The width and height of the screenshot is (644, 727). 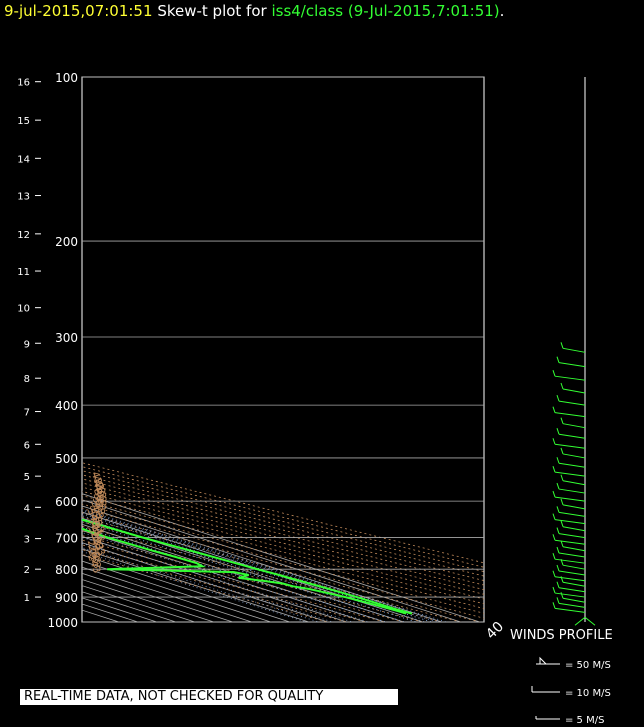 I want to click on height-tick-label: 3, so click(x=27, y=540).